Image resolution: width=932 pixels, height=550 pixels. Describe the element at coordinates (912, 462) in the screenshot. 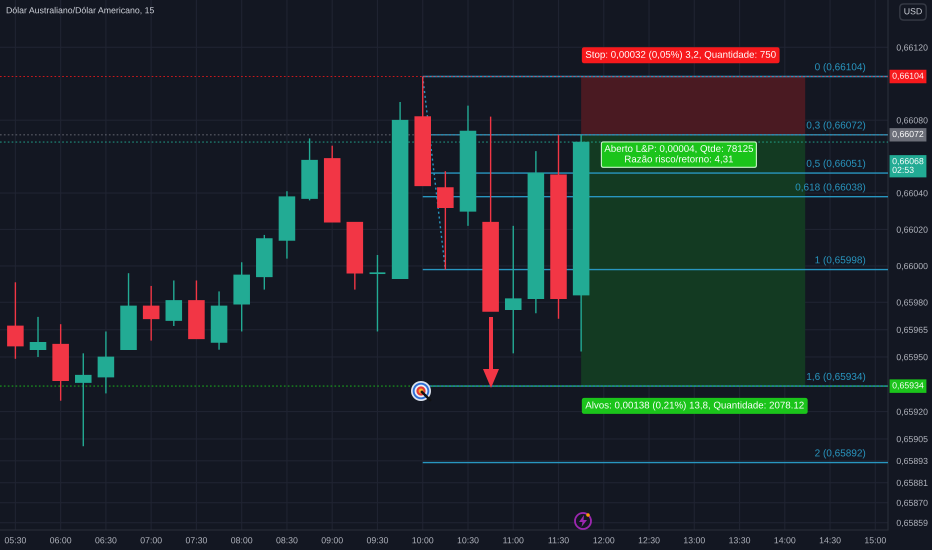

I see `y-tick-label: 0,65893` at that location.